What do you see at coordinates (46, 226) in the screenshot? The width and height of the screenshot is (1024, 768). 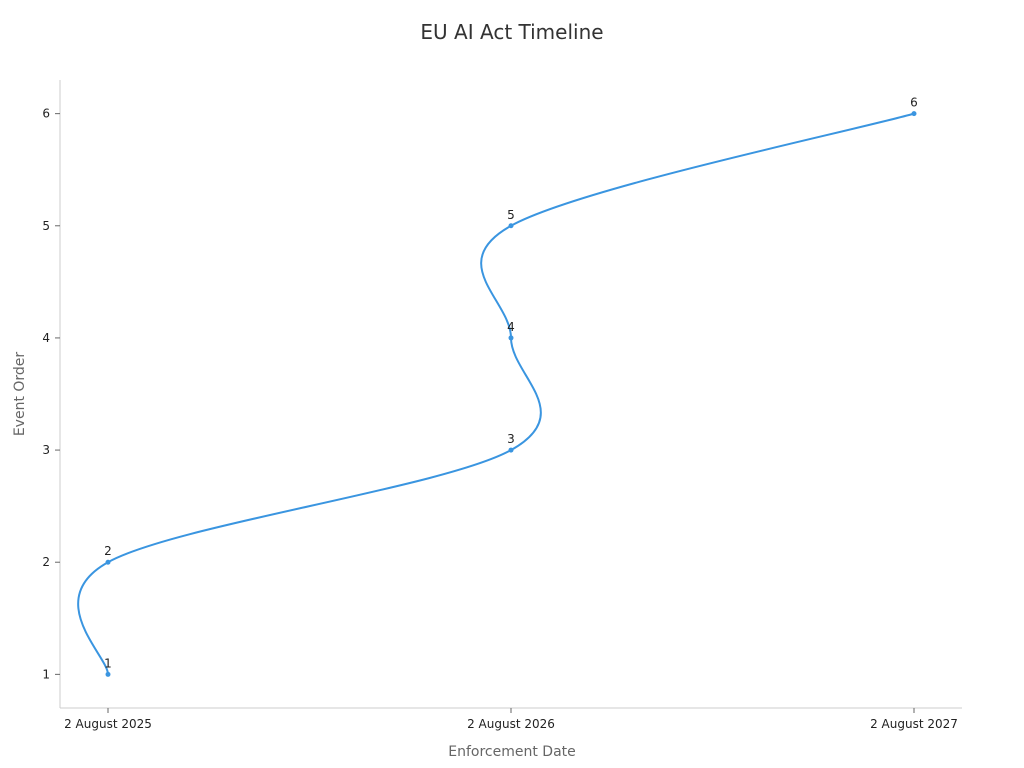 I see `y-tick-label: 5` at bounding box center [46, 226].